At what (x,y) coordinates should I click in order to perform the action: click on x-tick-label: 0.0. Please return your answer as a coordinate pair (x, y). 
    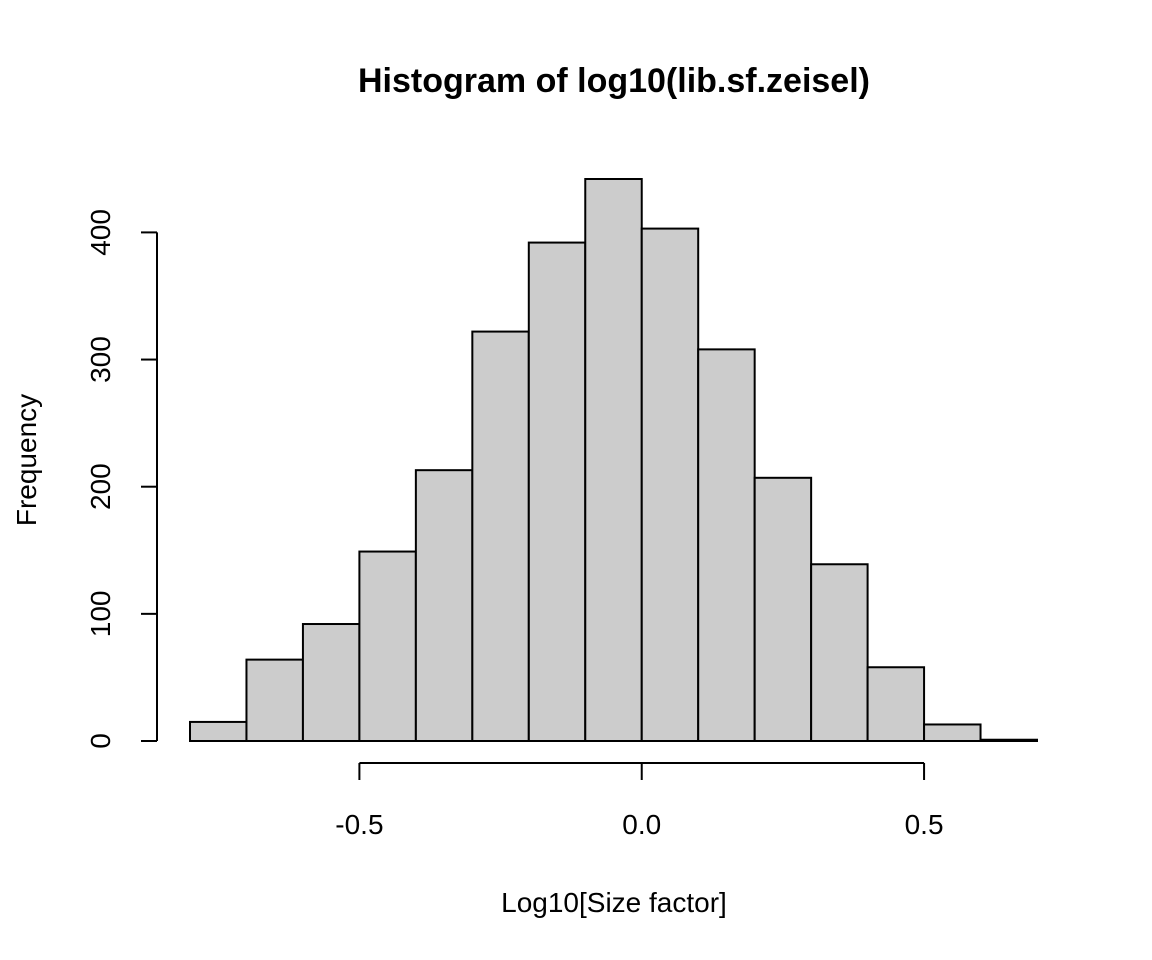
    Looking at the image, I should click on (641, 824).